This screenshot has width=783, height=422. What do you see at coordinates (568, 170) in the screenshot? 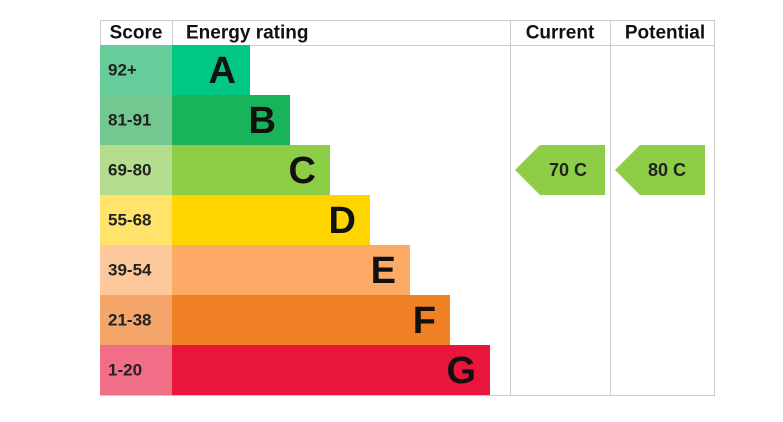
I see `current-label: 70 C` at bounding box center [568, 170].